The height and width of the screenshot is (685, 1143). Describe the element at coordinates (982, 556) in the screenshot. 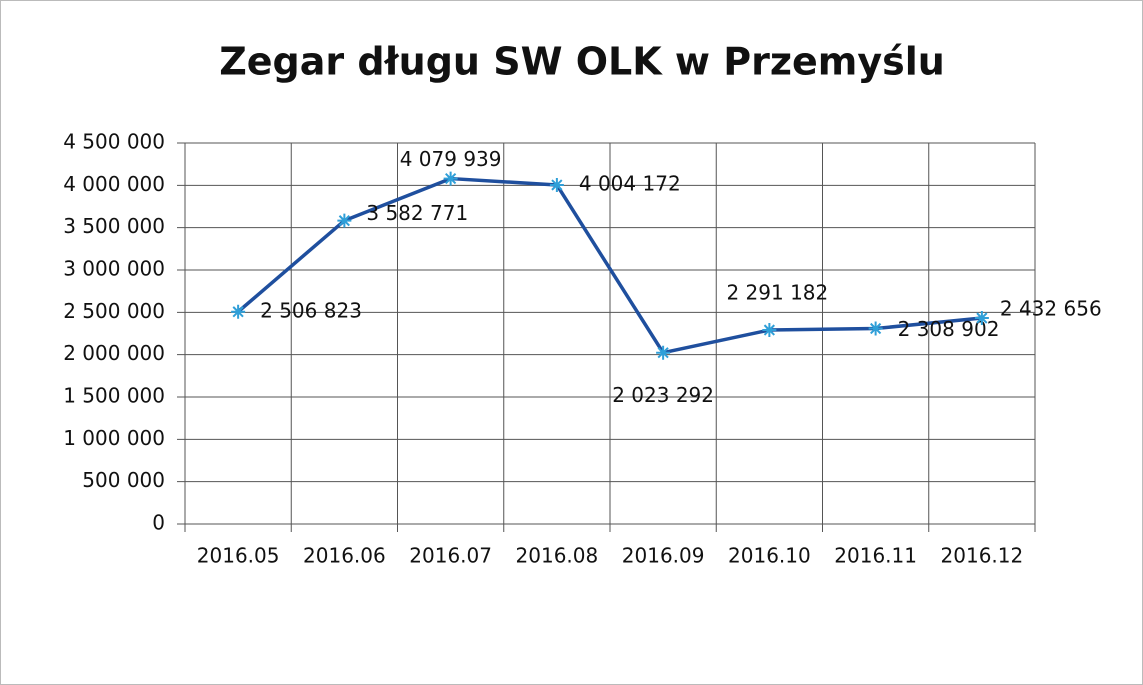

I see `x-tick-label: 2016.12` at that location.